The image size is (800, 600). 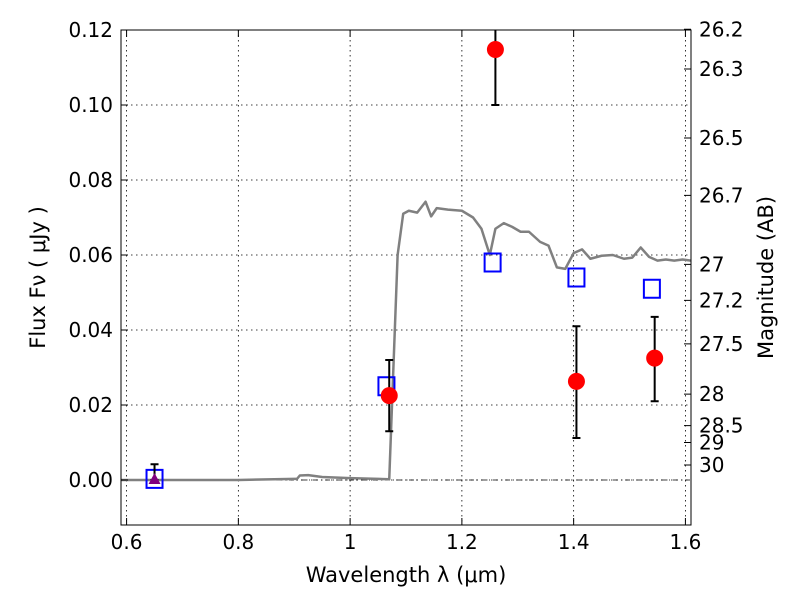 What do you see at coordinates (686, 542) in the screenshot?
I see `x-tick-label: 1.6` at bounding box center [686, 542].